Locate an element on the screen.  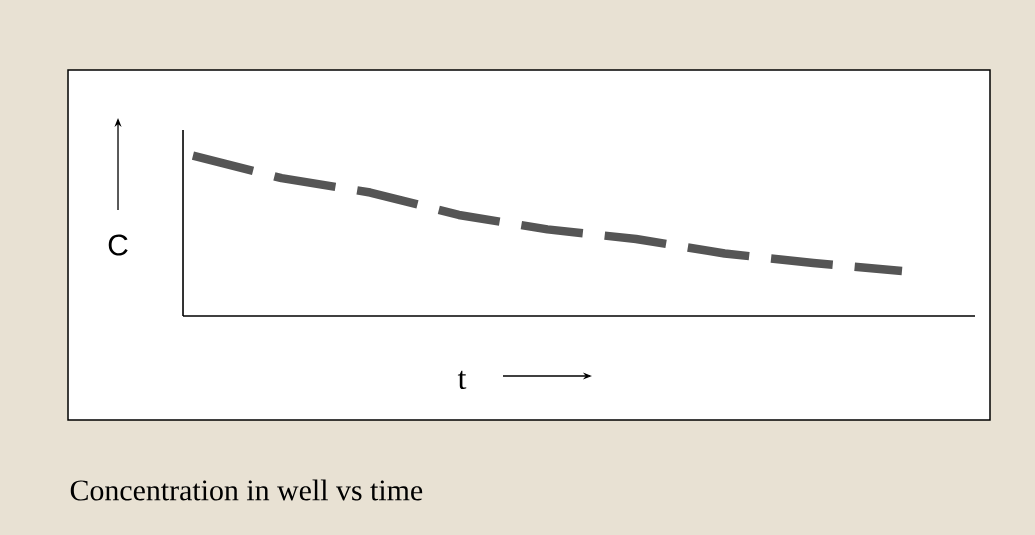
x-axis-title: t is located at coordinates (462, 380).